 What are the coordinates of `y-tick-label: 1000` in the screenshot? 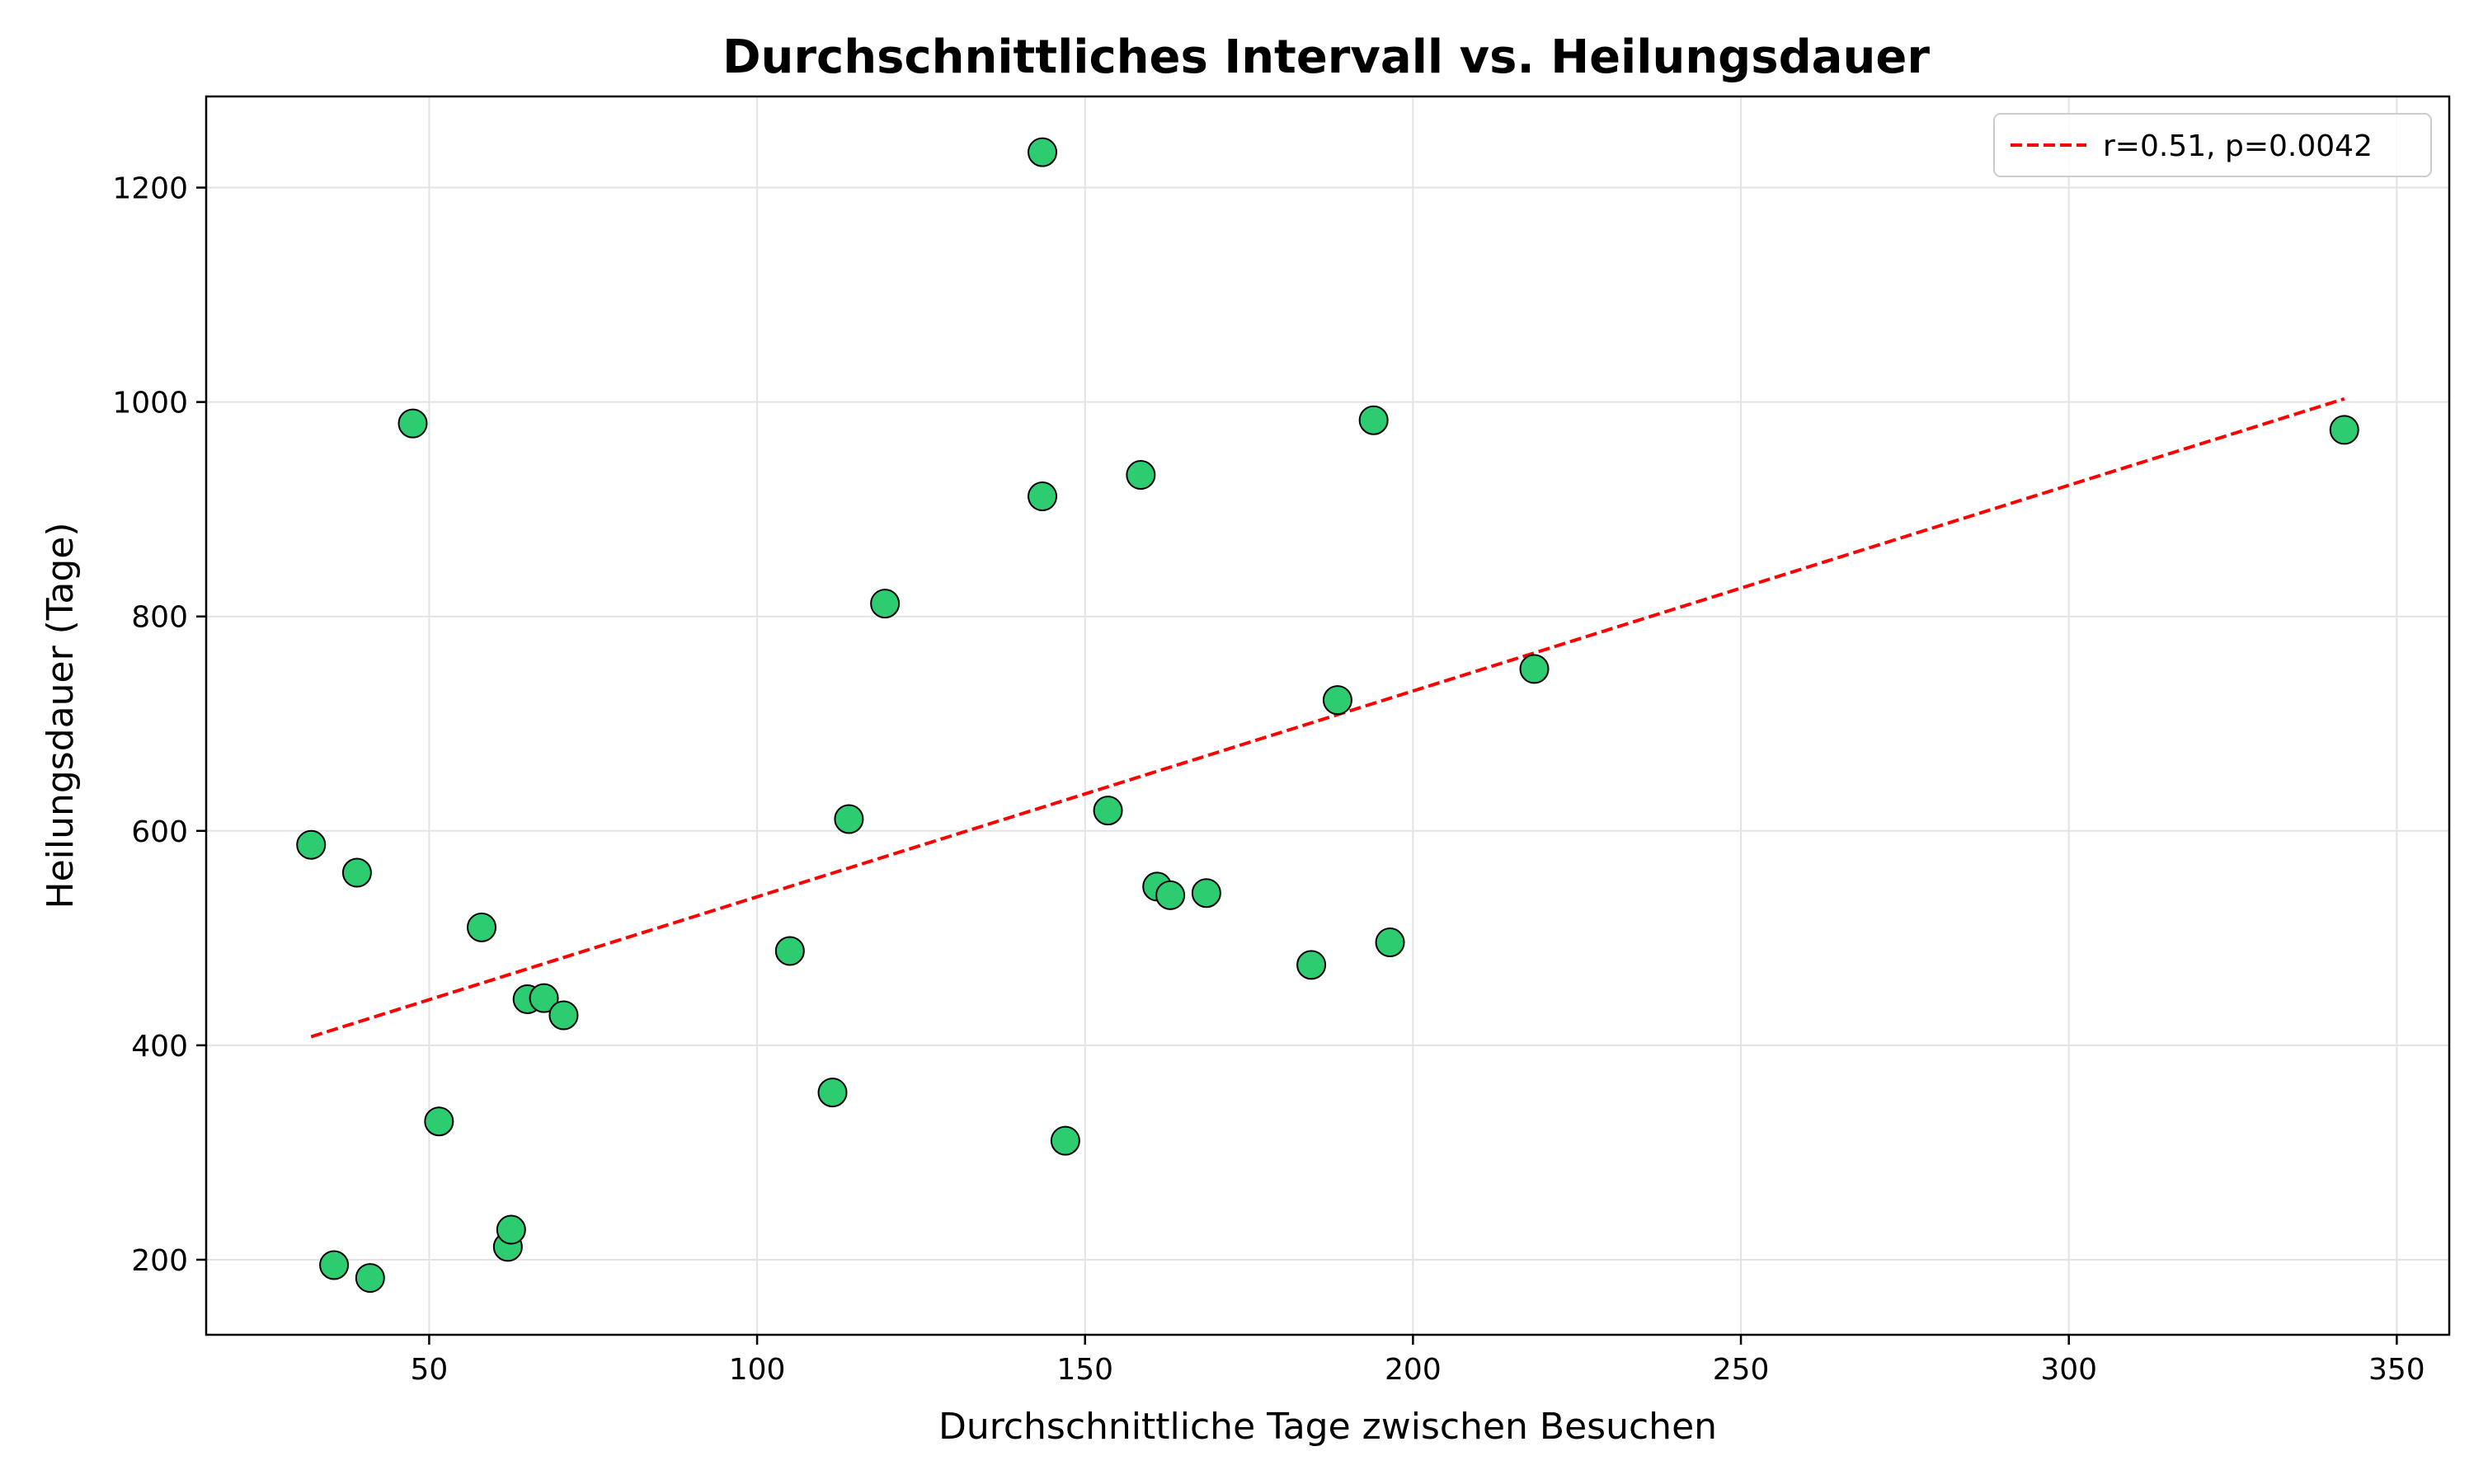 It's located at (150, 403).